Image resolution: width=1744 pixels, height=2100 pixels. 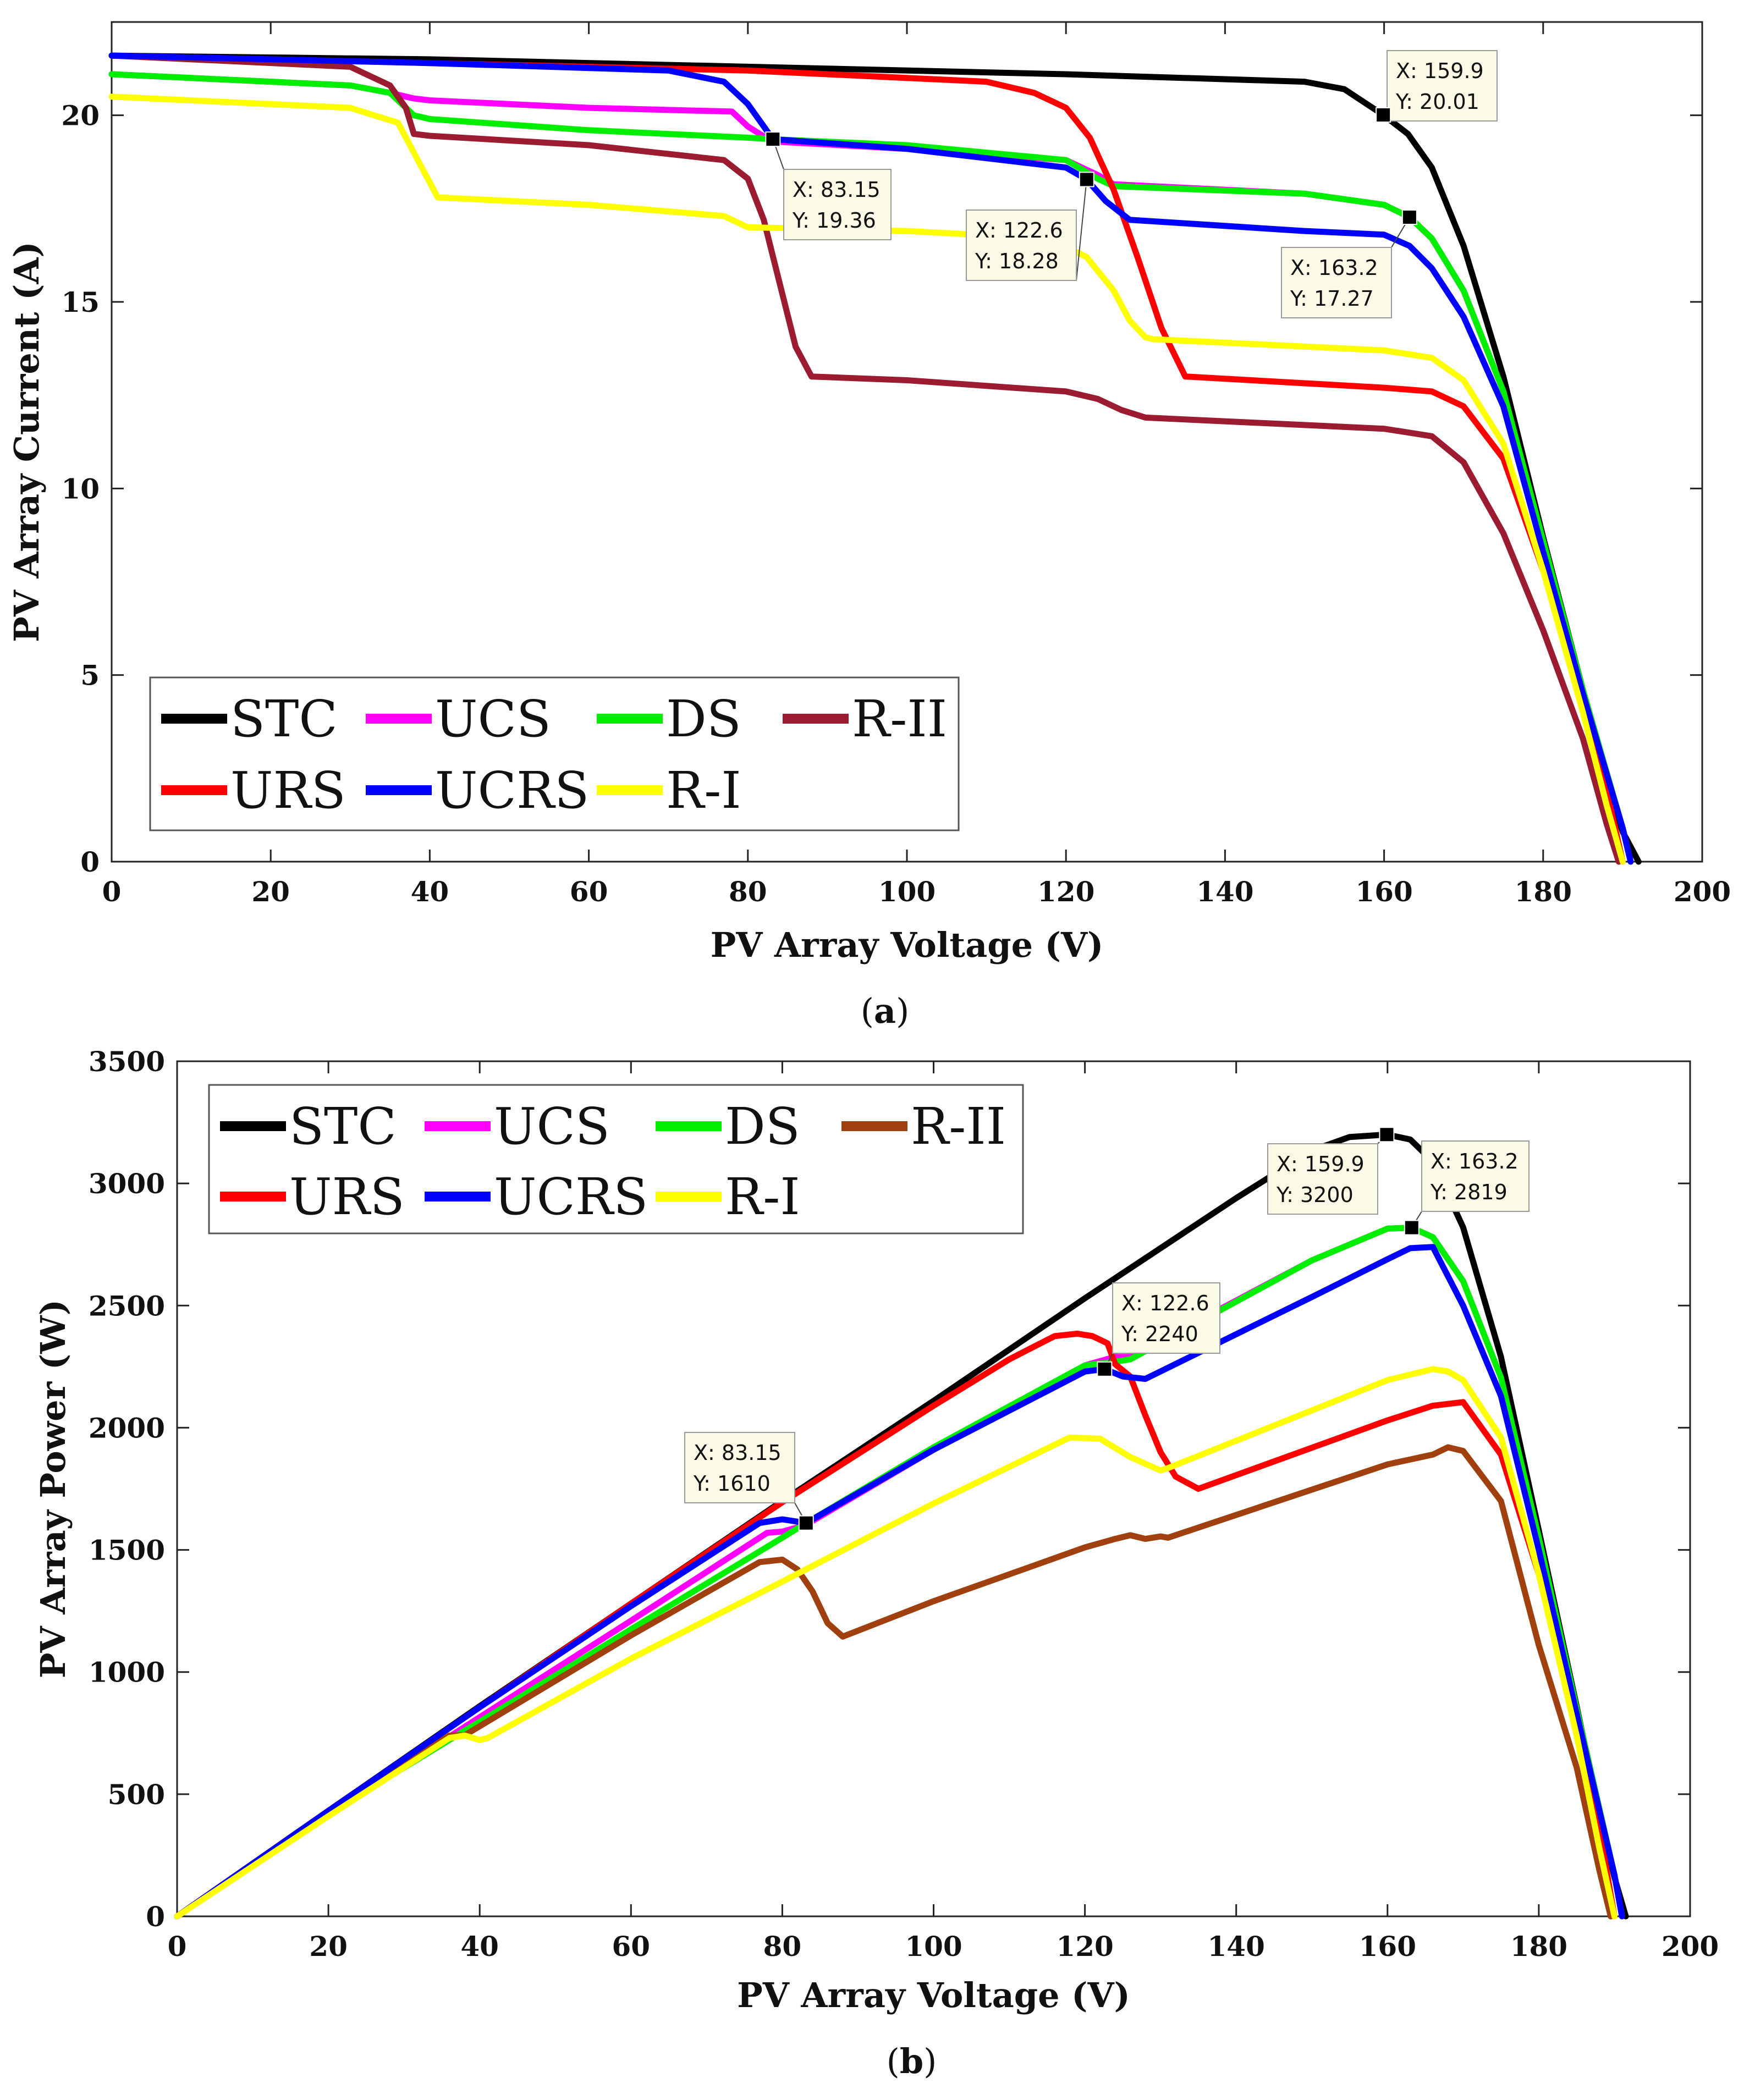 What do you see at coordinates (127, 1305) in the screenshot?
I see `y-tick-label: 2500` at bounding box center [127, 1305].